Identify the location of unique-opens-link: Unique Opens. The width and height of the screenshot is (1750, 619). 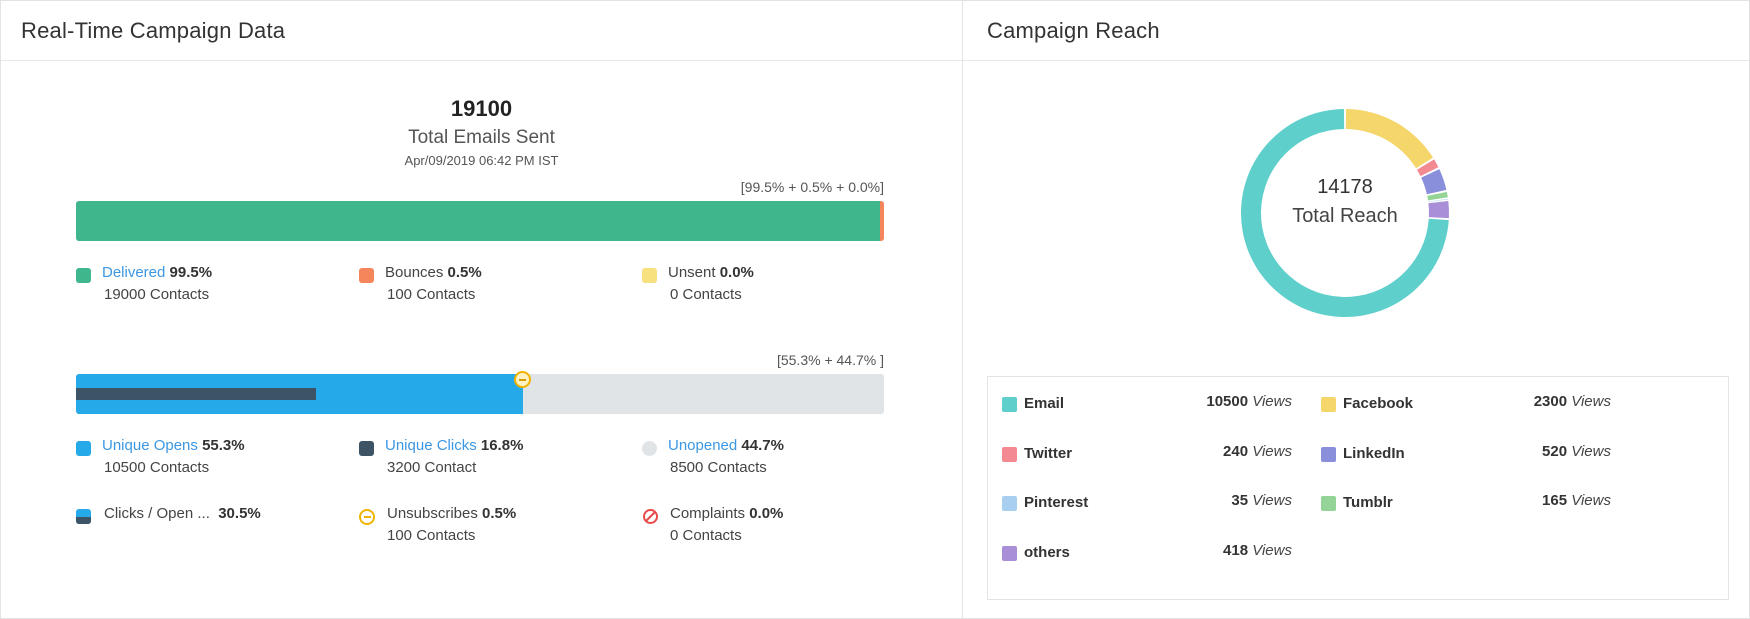
(150, 445).